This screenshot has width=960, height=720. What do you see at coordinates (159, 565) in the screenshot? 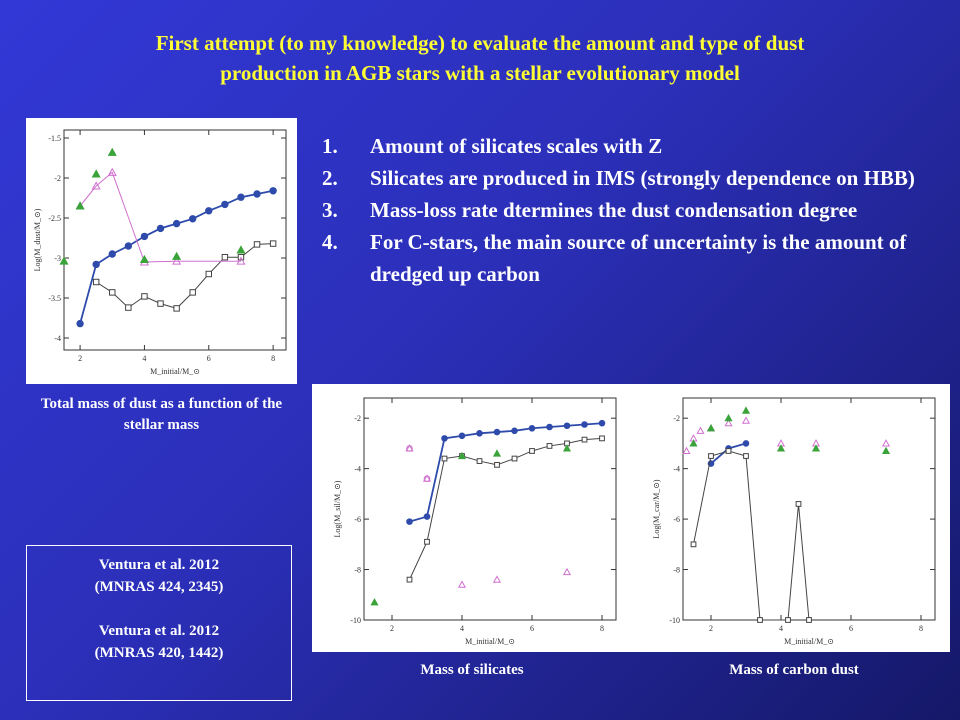
I see `reference-author-1: Ventura et al. 2012` at bounding box center [159, 565].